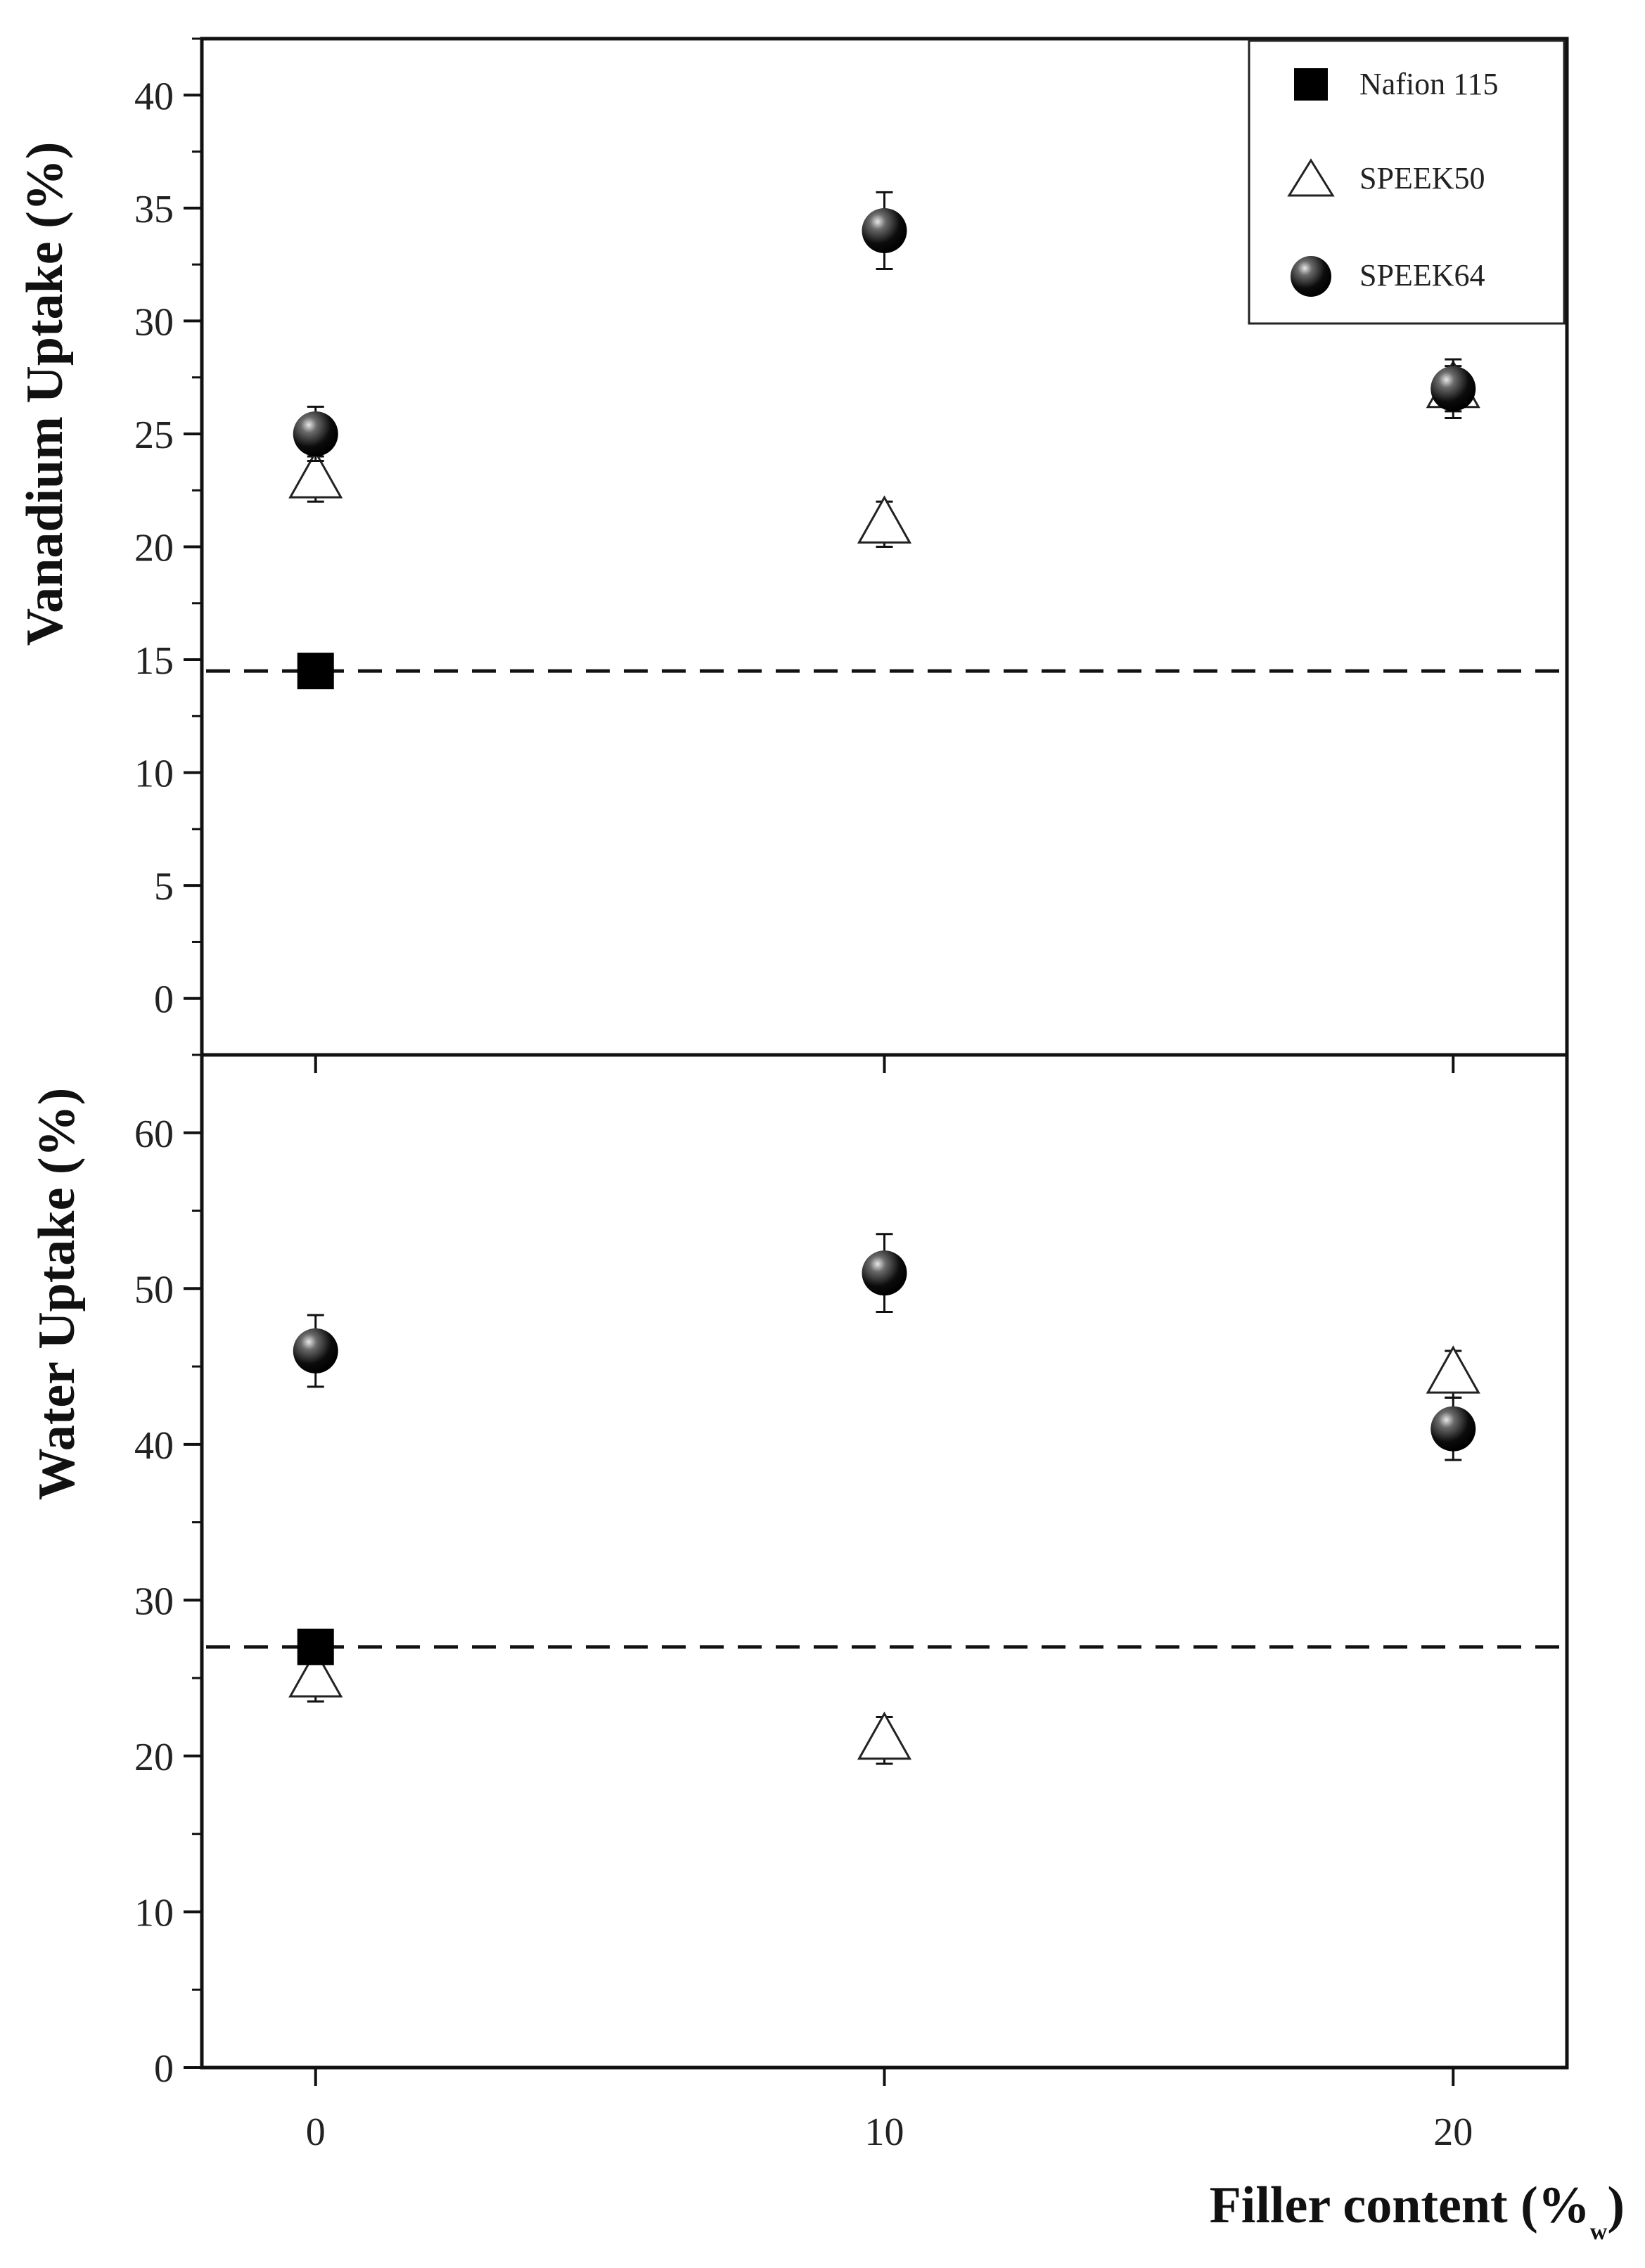 This screenshot has width=1645, height=2268. Describe the element at coordinates (1429, 84) in the screenshot. I see `legend-label-nafion: Nafion 115` at that location.